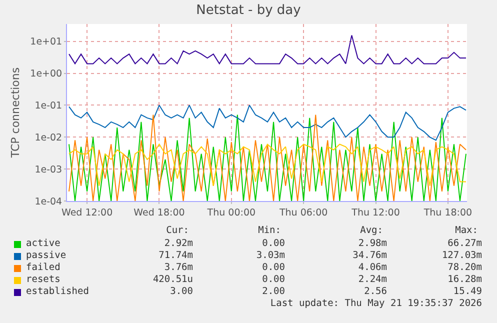 Image resolution: width=497 pixels, height=323 pixels. Describe the element at coordinates (465, 244) in the screenshot. I see `text: 66.27m` at that location.